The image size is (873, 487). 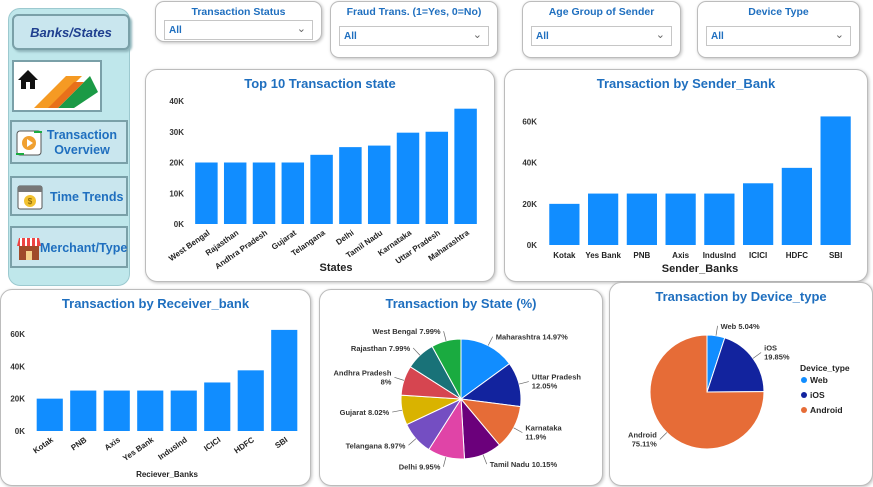 I want to click on sidebar-item-time-trends: $ Time Trends, so click(x=69, y=196).